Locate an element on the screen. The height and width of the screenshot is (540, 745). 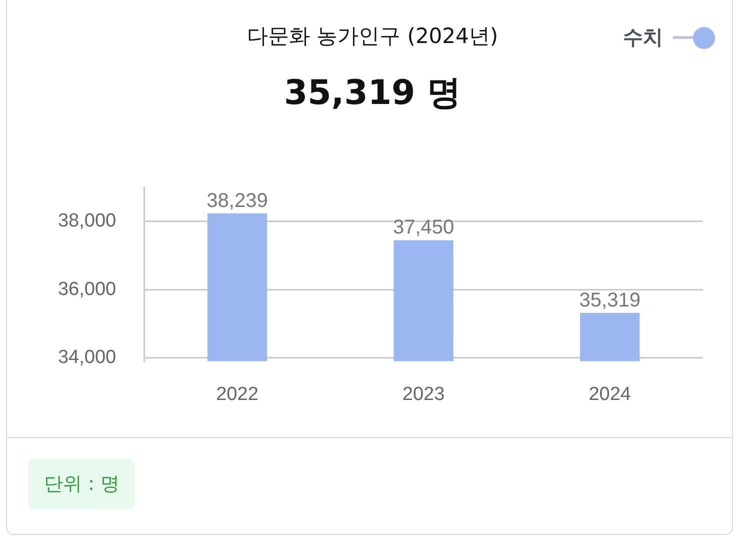
data-label: 38,239 is located at coordinates (237, 201).